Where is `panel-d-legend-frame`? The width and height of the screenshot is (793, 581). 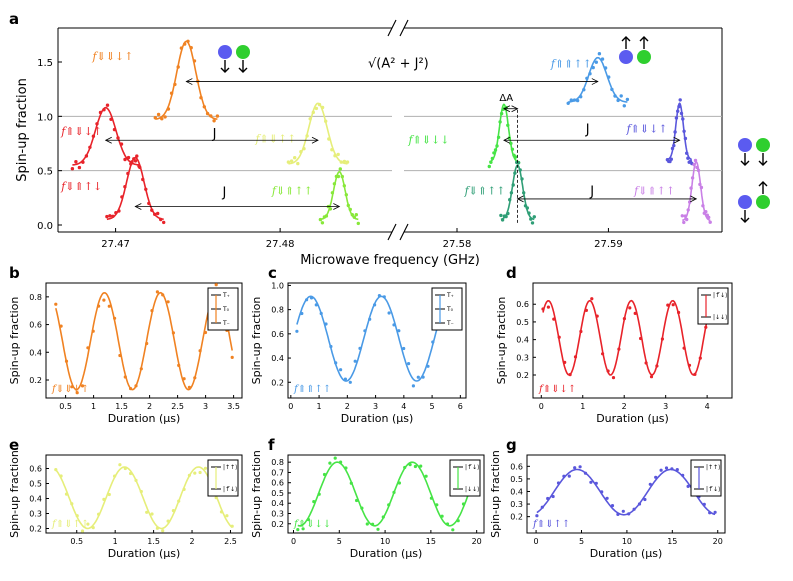 panel-d-legend-frame is located at coordinates (713, 306).